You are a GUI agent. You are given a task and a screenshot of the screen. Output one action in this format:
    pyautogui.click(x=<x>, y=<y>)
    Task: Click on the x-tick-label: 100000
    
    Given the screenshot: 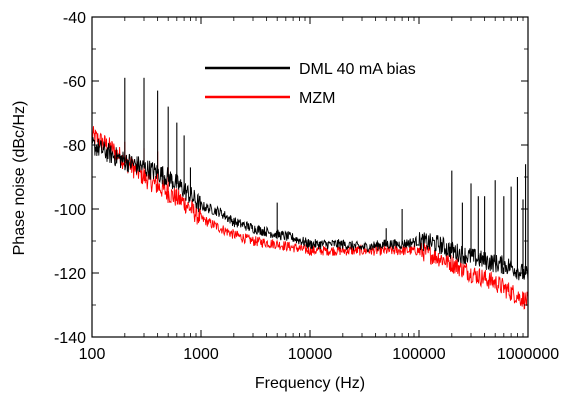 What is the action you would take?
    pyautogui.click(x=418, y=354)
    